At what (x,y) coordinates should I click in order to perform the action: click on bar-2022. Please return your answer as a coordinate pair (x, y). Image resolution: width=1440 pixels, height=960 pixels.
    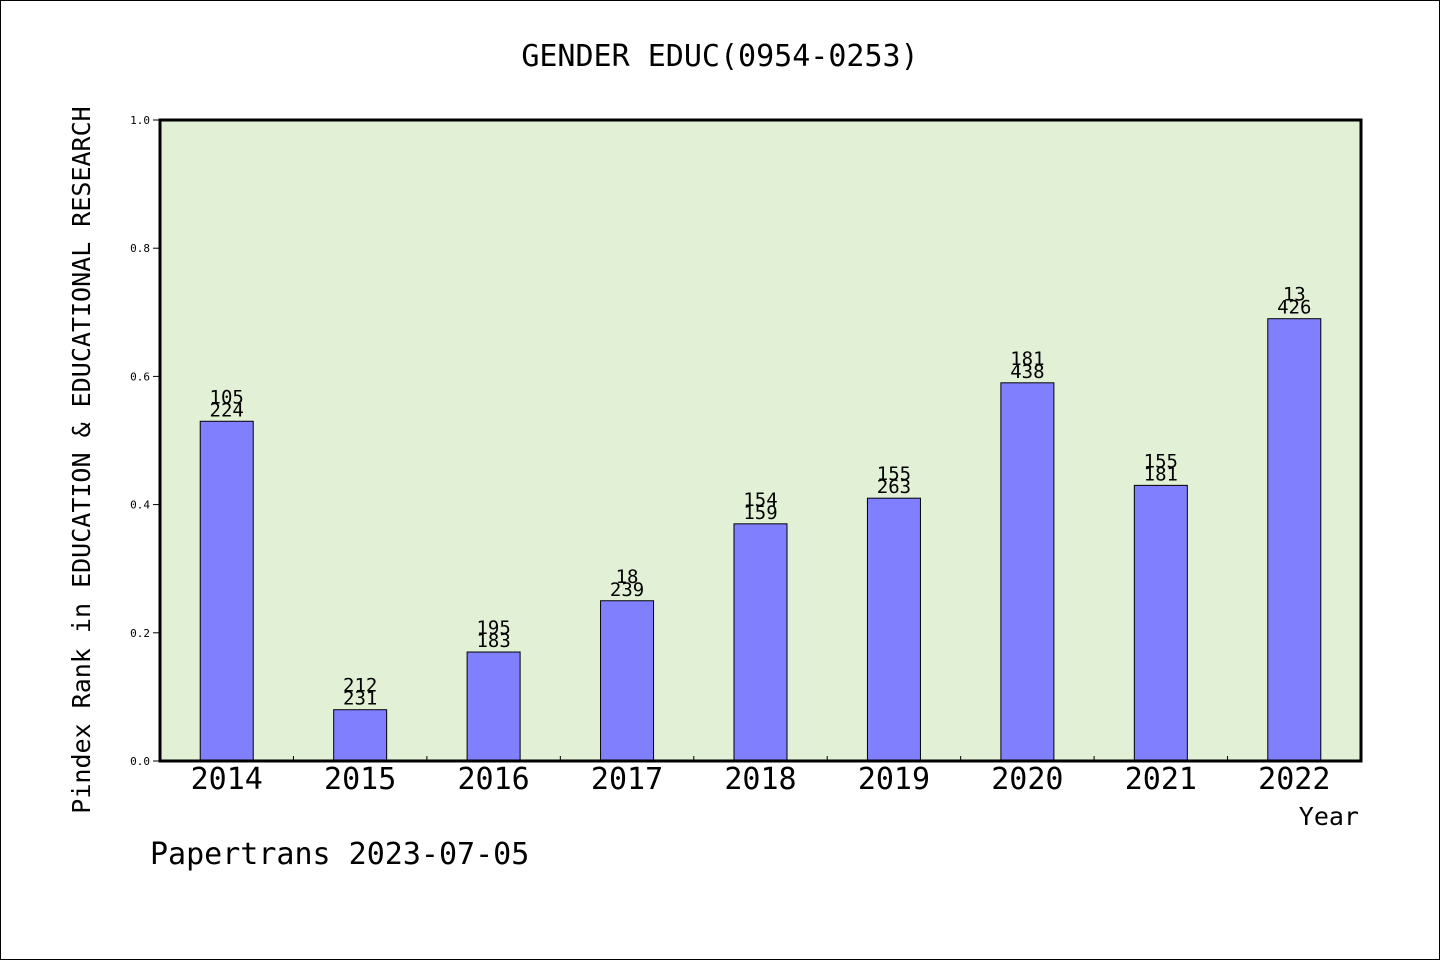
    Looking at the image, I should click on (1294, 540).